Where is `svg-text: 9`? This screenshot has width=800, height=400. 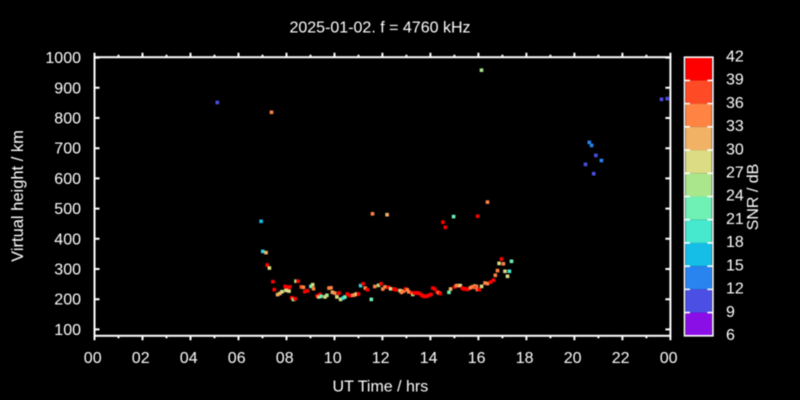 svg-text: 9 is located at coordinates (730, 312).